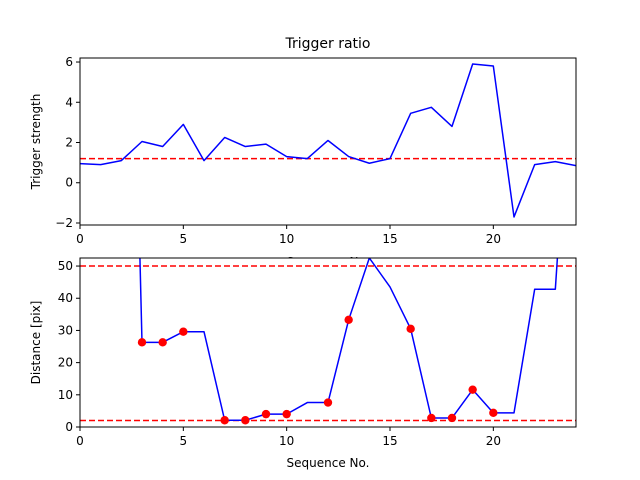 This screenshot has height=480, width=640. What do you see at coordinates (80, 239) in the screenshot?
I see `trigger-x-tick-label-0: 0` at bounding box center [80, 239].